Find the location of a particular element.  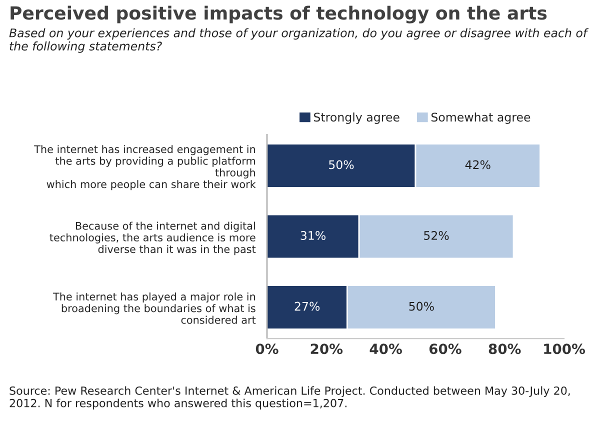

y-tick-label: The internet has played a major role in broadening the boundaries of what is considered art is located at coordinates (154, 308).